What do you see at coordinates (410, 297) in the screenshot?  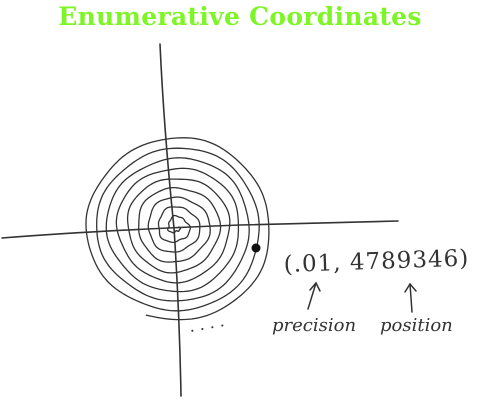 I see `position-arrow` at bounding box center [410, 297].